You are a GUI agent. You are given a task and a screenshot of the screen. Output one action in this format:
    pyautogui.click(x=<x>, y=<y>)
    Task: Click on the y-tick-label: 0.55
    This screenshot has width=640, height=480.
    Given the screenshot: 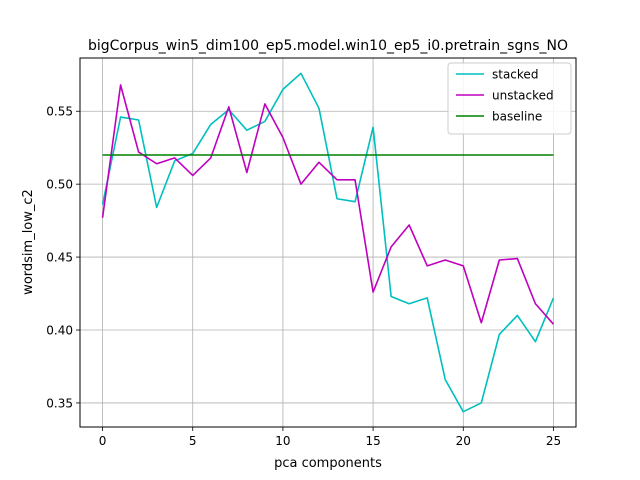 What is the action you would take?
    pyautogui.click(x=59, y=112)
    